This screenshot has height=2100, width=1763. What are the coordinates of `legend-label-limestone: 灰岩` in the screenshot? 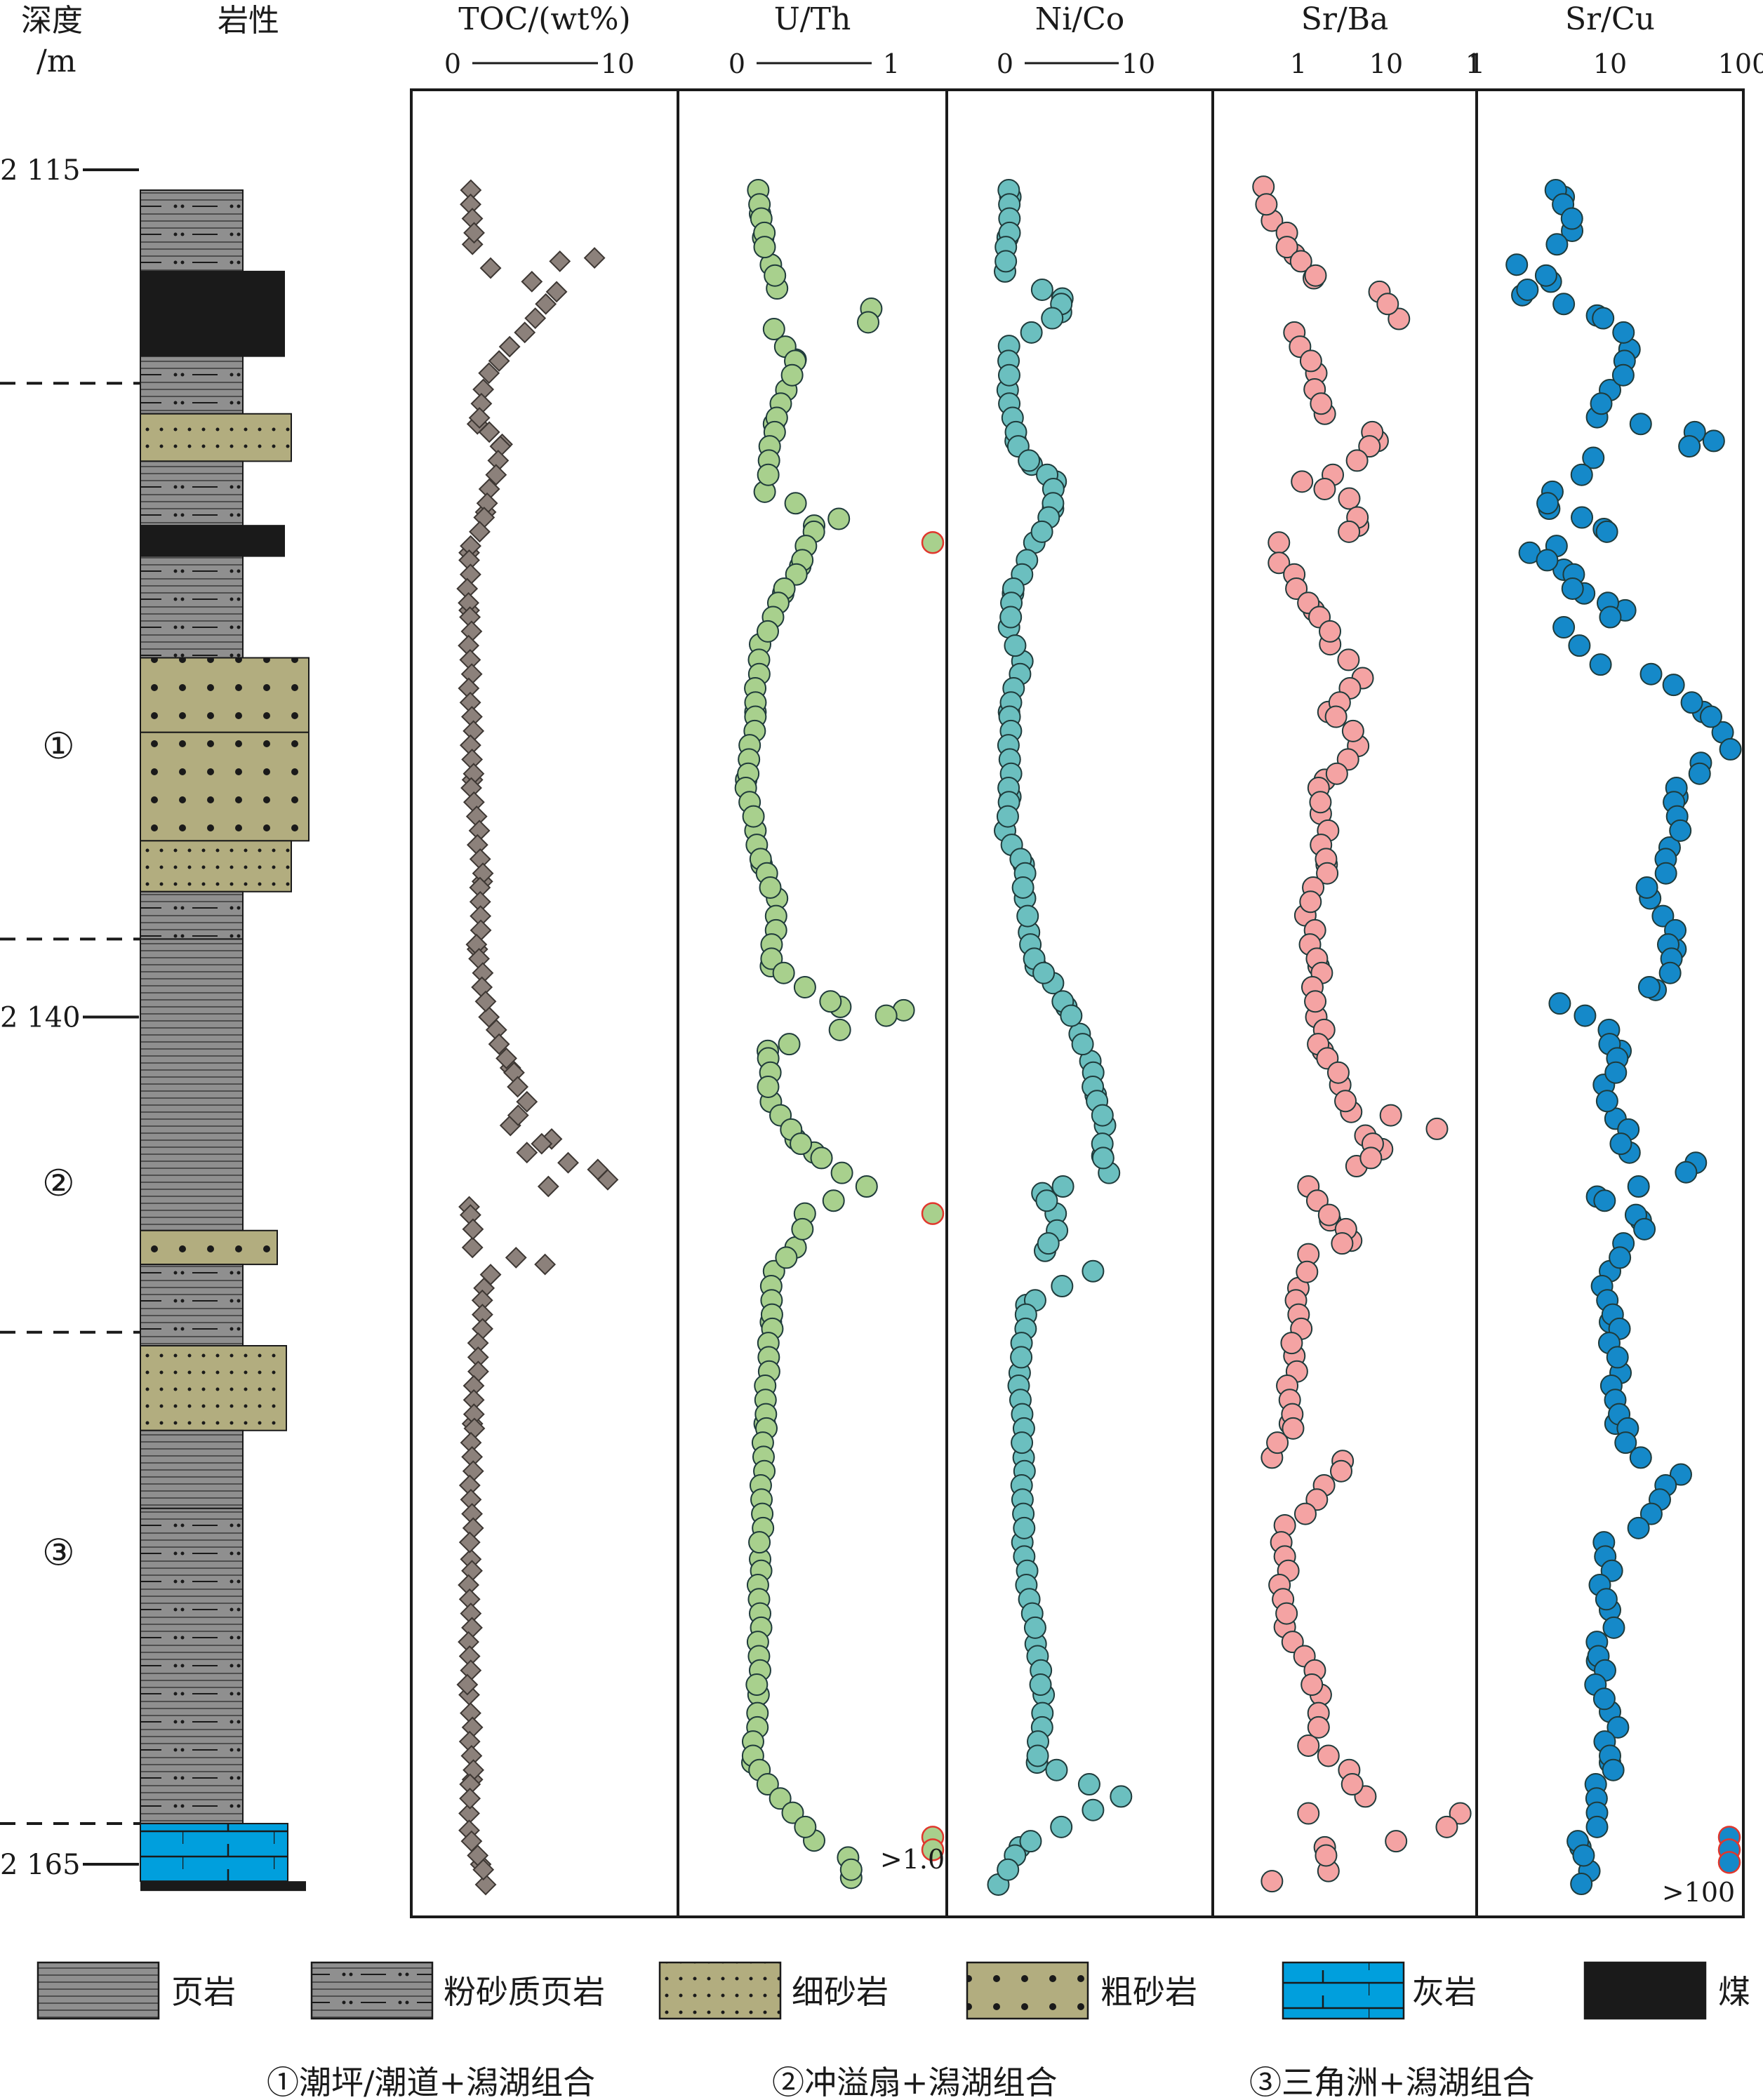 It's located at (1445, 1992).